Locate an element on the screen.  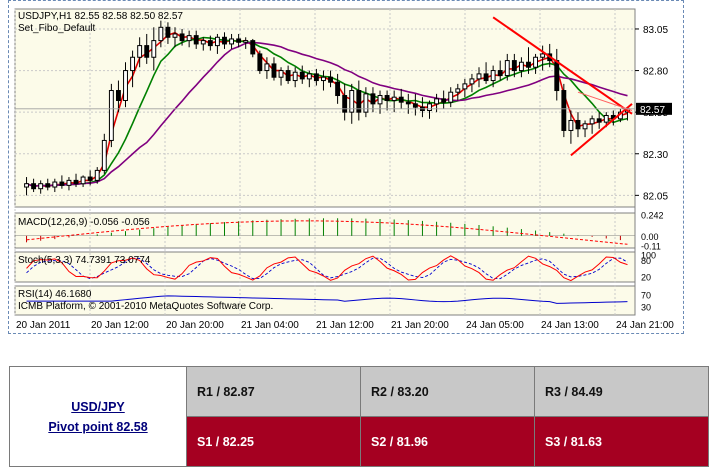
current-price-box is located at coordinates (654, 108).